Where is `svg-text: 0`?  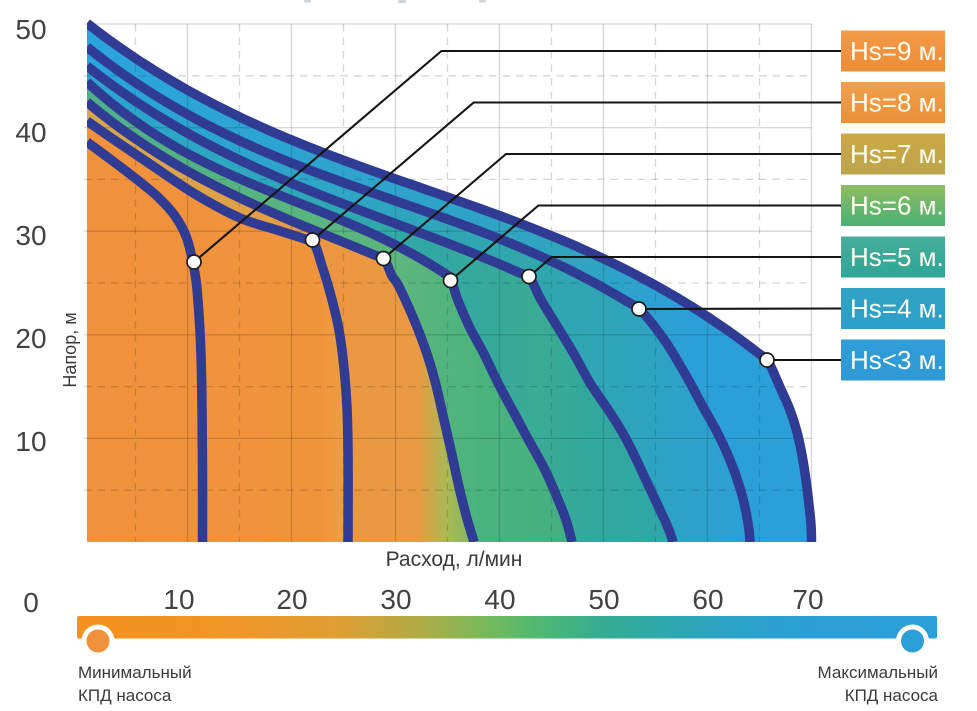 svg-text: 0 is located at coordinates (31, 602).